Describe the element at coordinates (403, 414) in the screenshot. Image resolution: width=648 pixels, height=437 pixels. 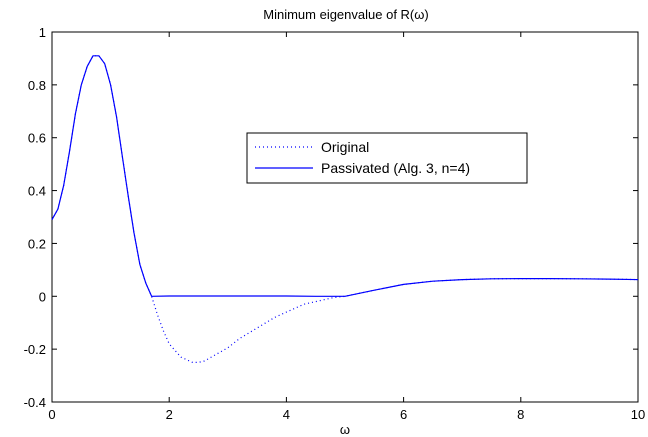
I see `x-tick-label: 6` at that location.